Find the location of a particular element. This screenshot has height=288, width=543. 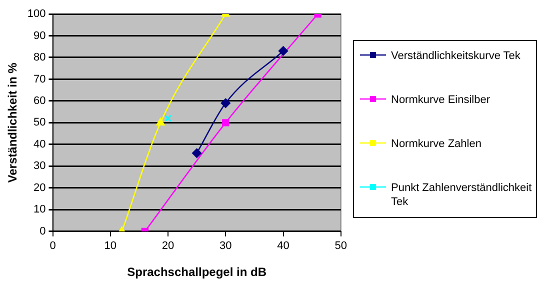

x-tick-label: 0 is located at coordinates (53, 246).